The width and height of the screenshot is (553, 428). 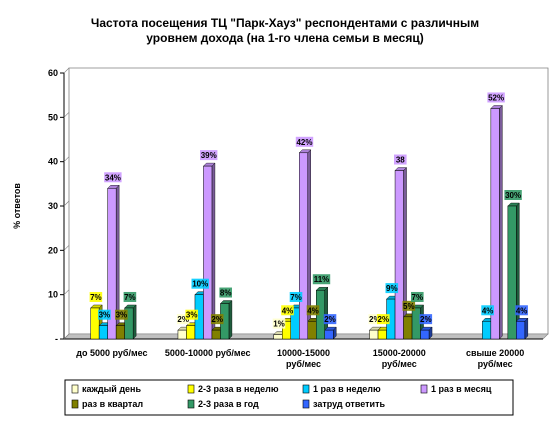 I want to click on data-label-s2-c3: 9%, so click(x=392, y=288).